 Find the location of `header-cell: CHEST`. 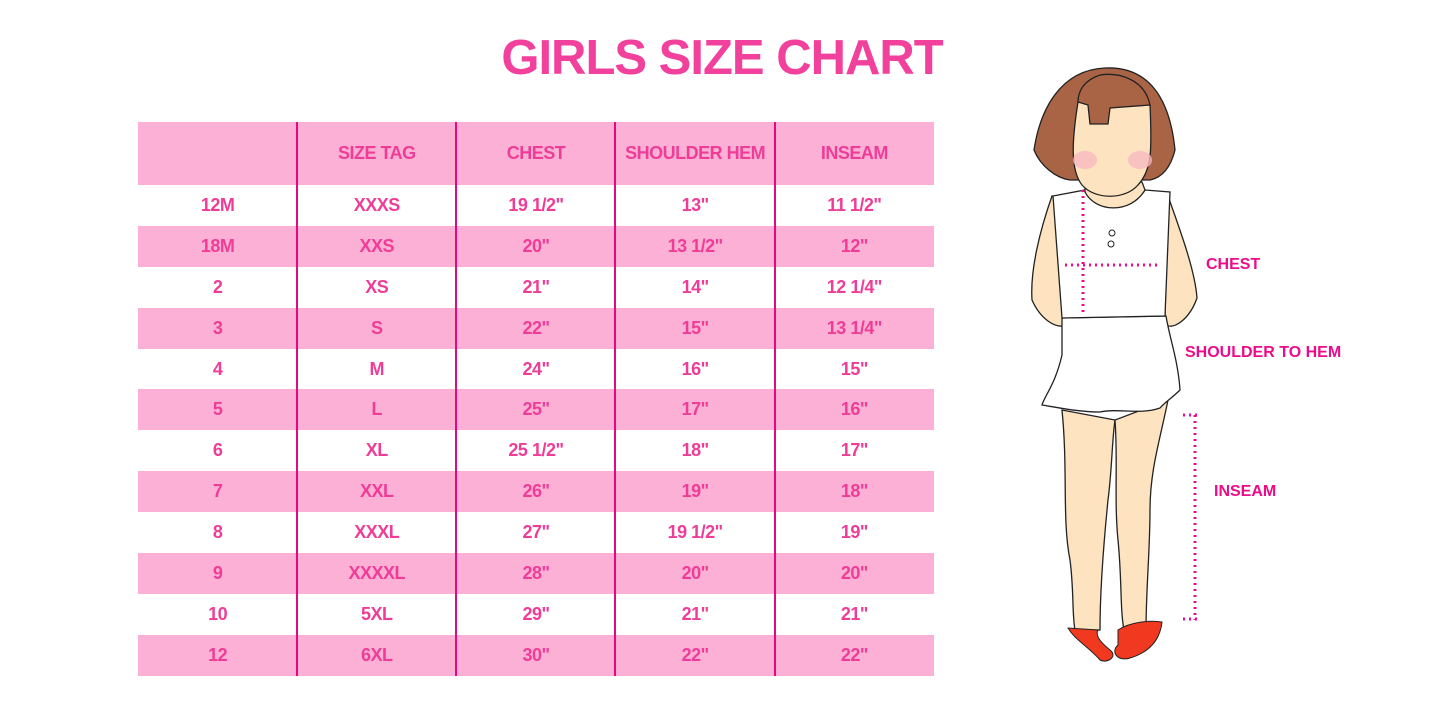

header-cell: CHEST is located at coordinates (536, 153).